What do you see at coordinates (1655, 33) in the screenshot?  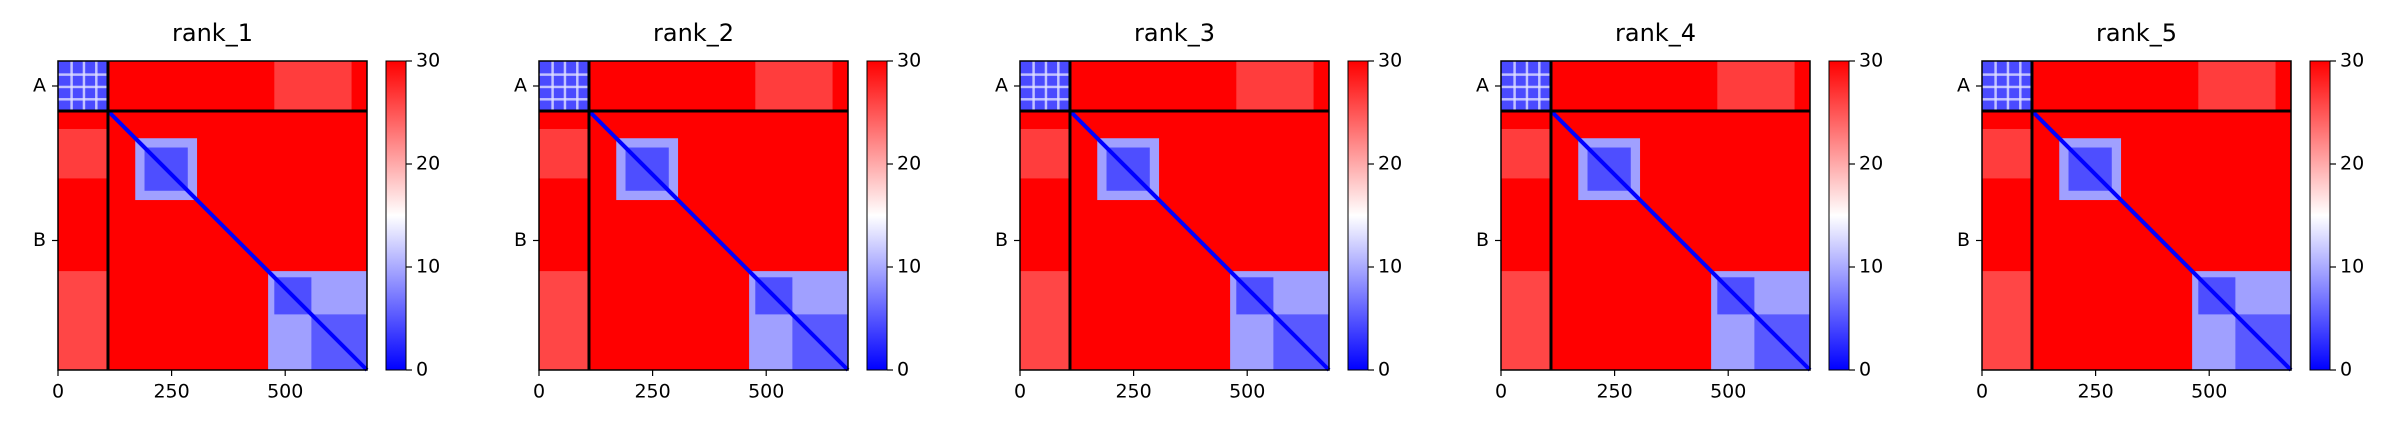 I see `panel-title: rank_4` at bounding box center [1655, 33].